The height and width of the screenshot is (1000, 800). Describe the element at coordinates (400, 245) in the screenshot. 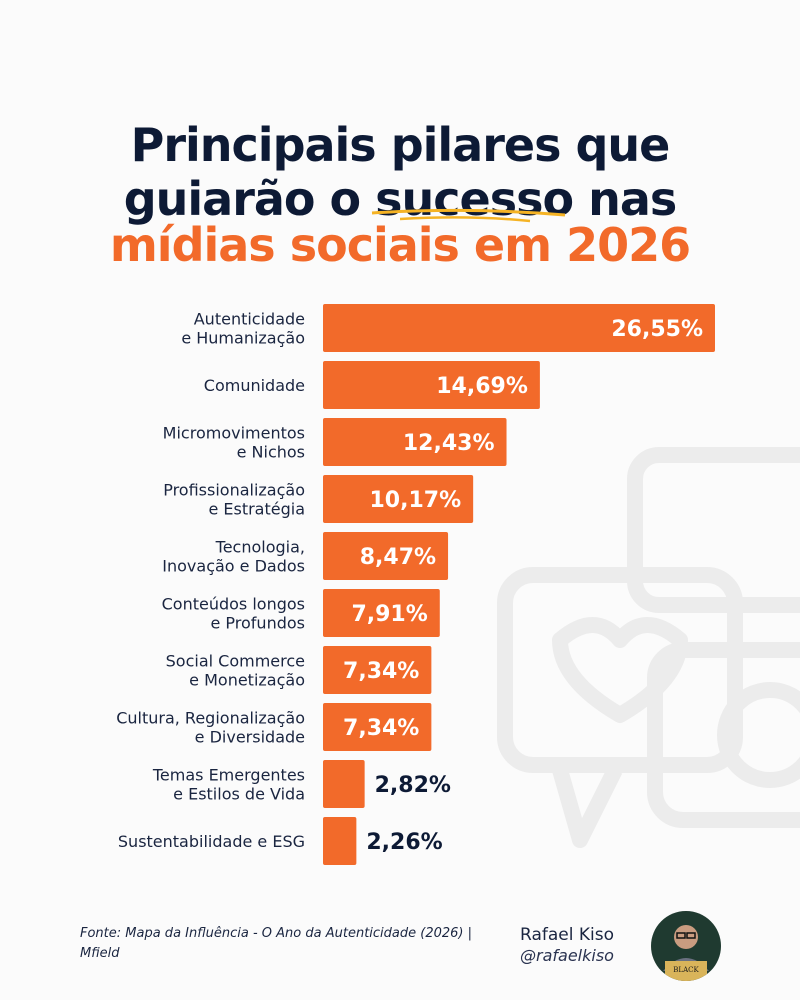

I see `title-line-3: mídias sociais em 2026` at that location.